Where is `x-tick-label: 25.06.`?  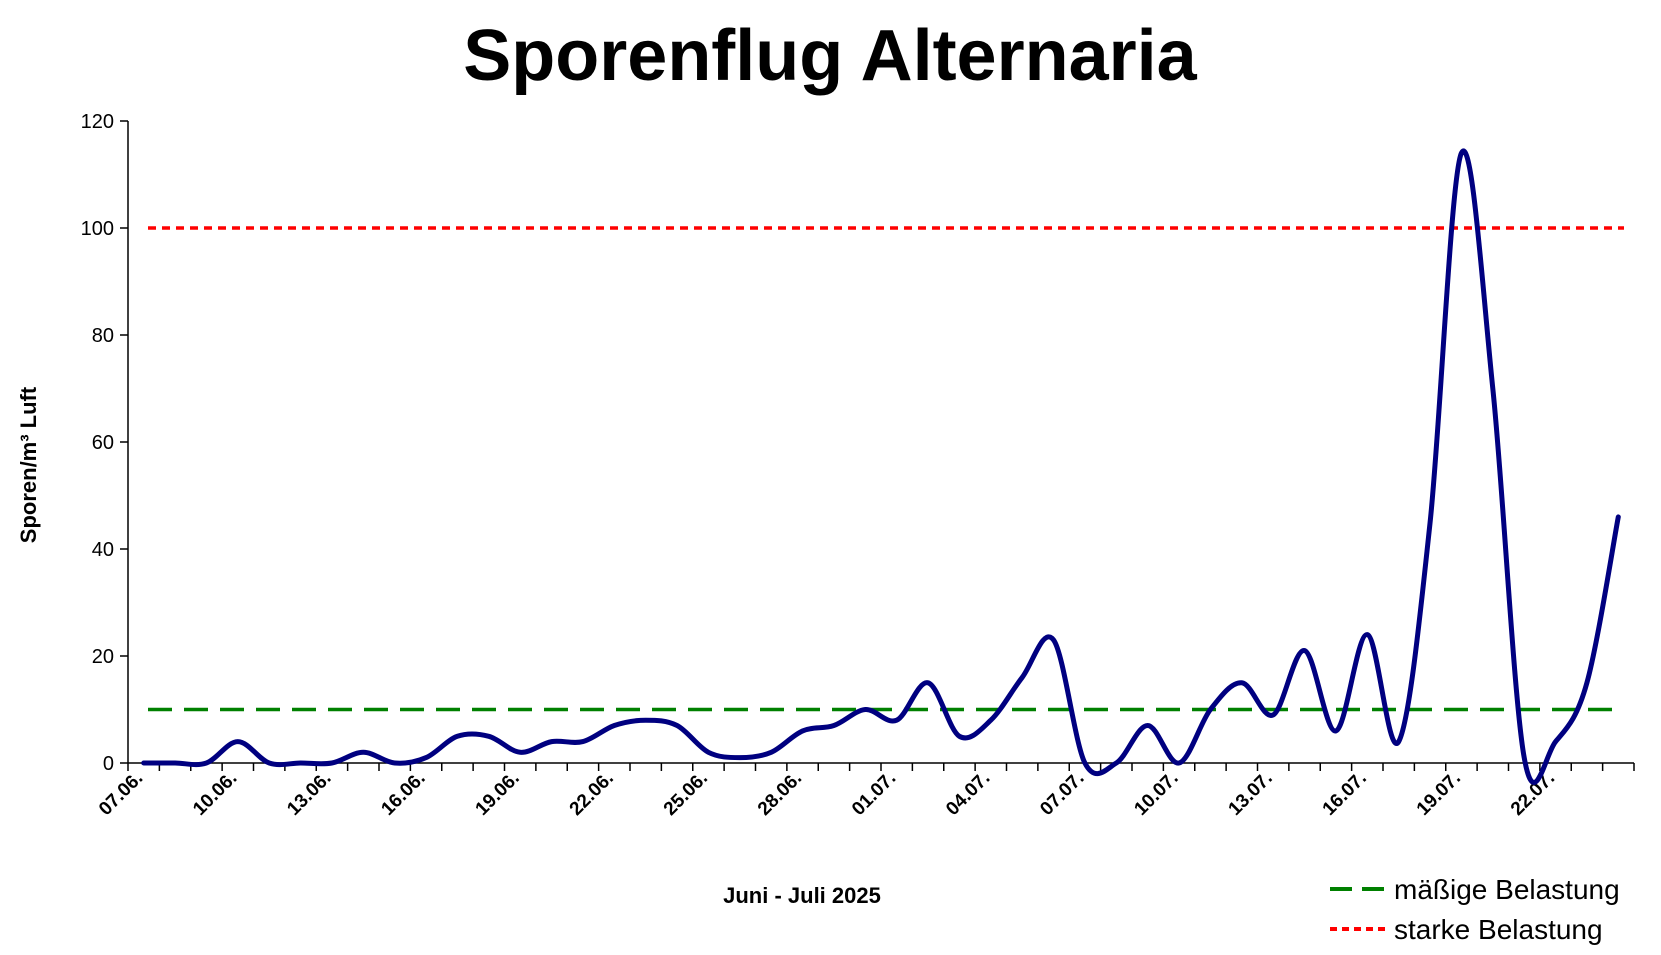 x-tick-label: 25.06. is located at coordinates (686, 794).